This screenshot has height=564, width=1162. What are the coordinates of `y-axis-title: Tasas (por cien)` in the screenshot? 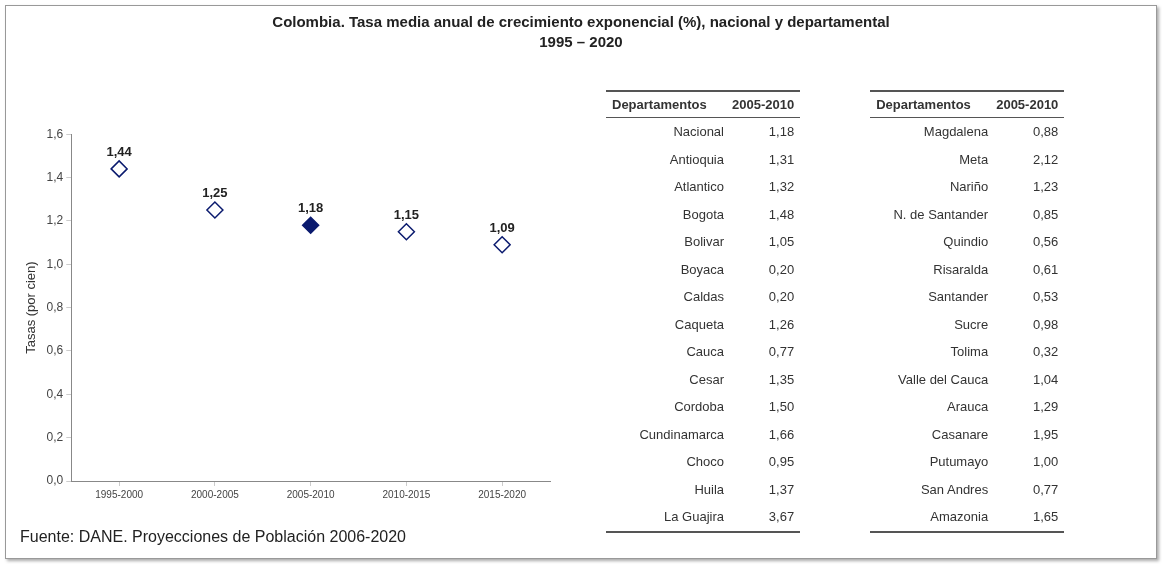 It's located at (31, 307).